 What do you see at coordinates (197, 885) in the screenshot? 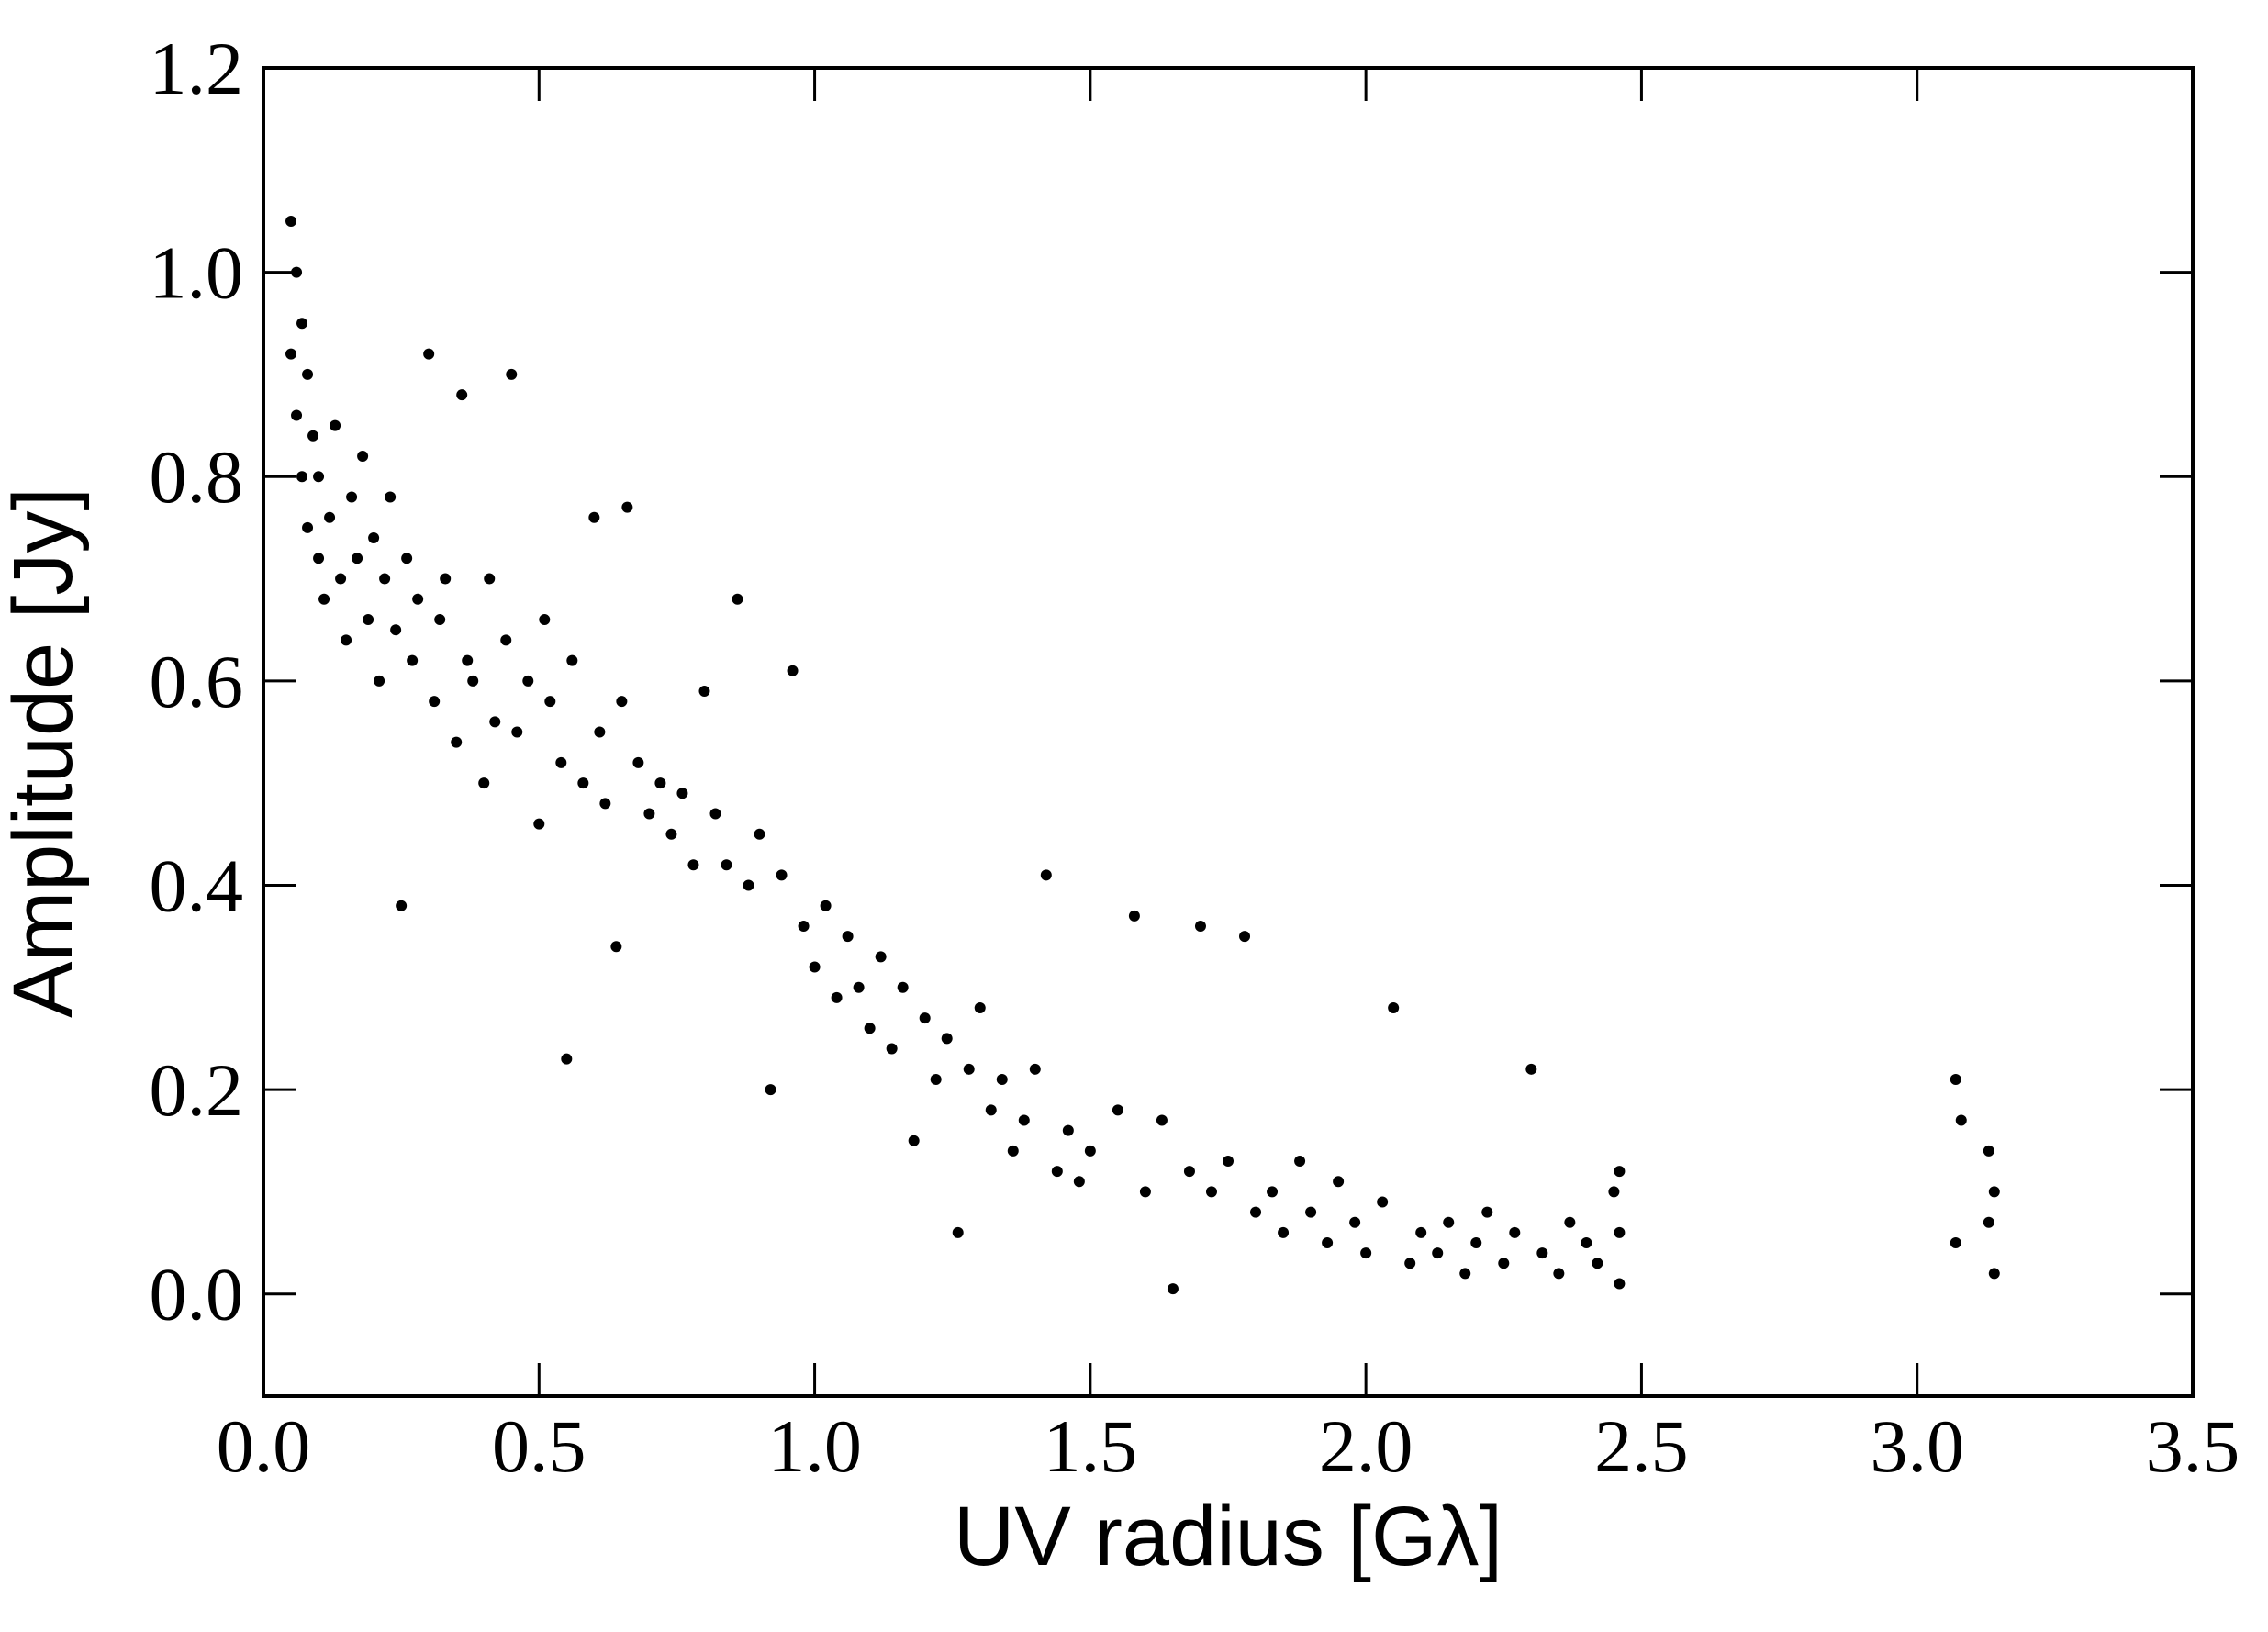
I see `y-tick-label: 0.4` at bounding box center [197, 885].